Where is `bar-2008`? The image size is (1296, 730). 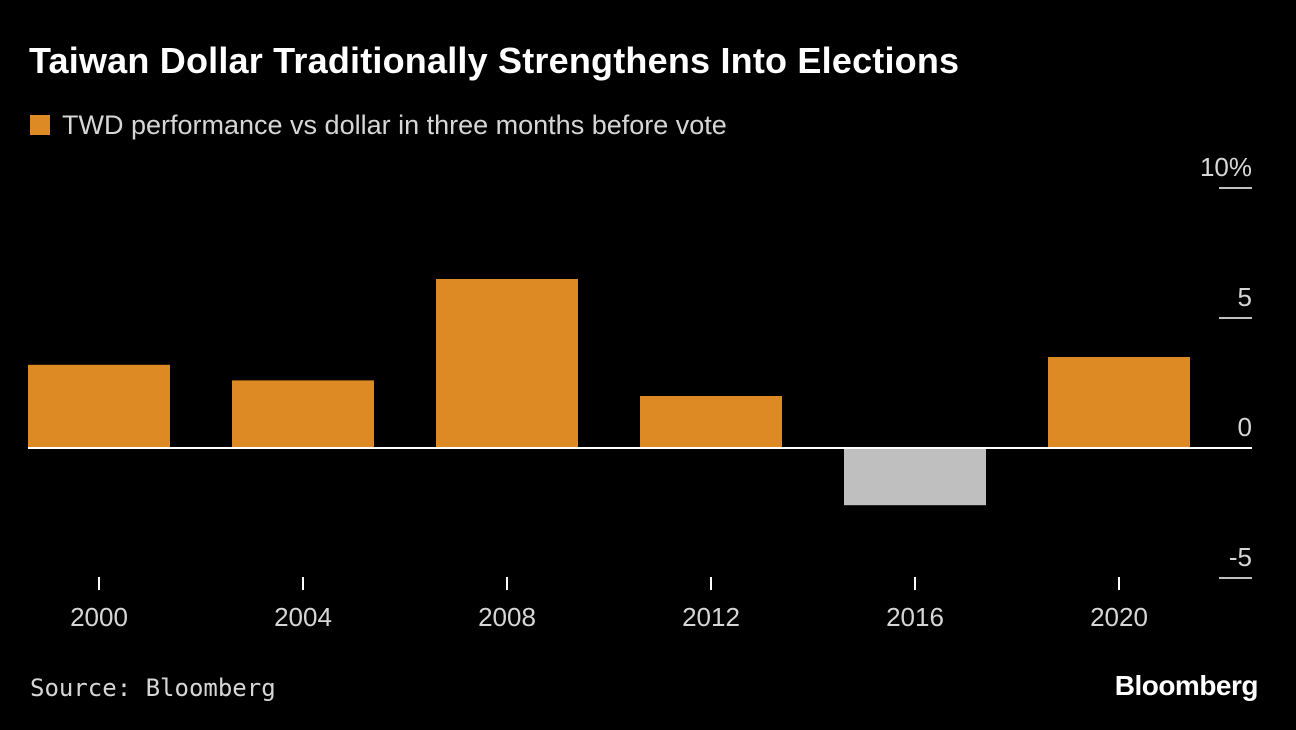 bar-2008 is located at coordinates (507, 363).